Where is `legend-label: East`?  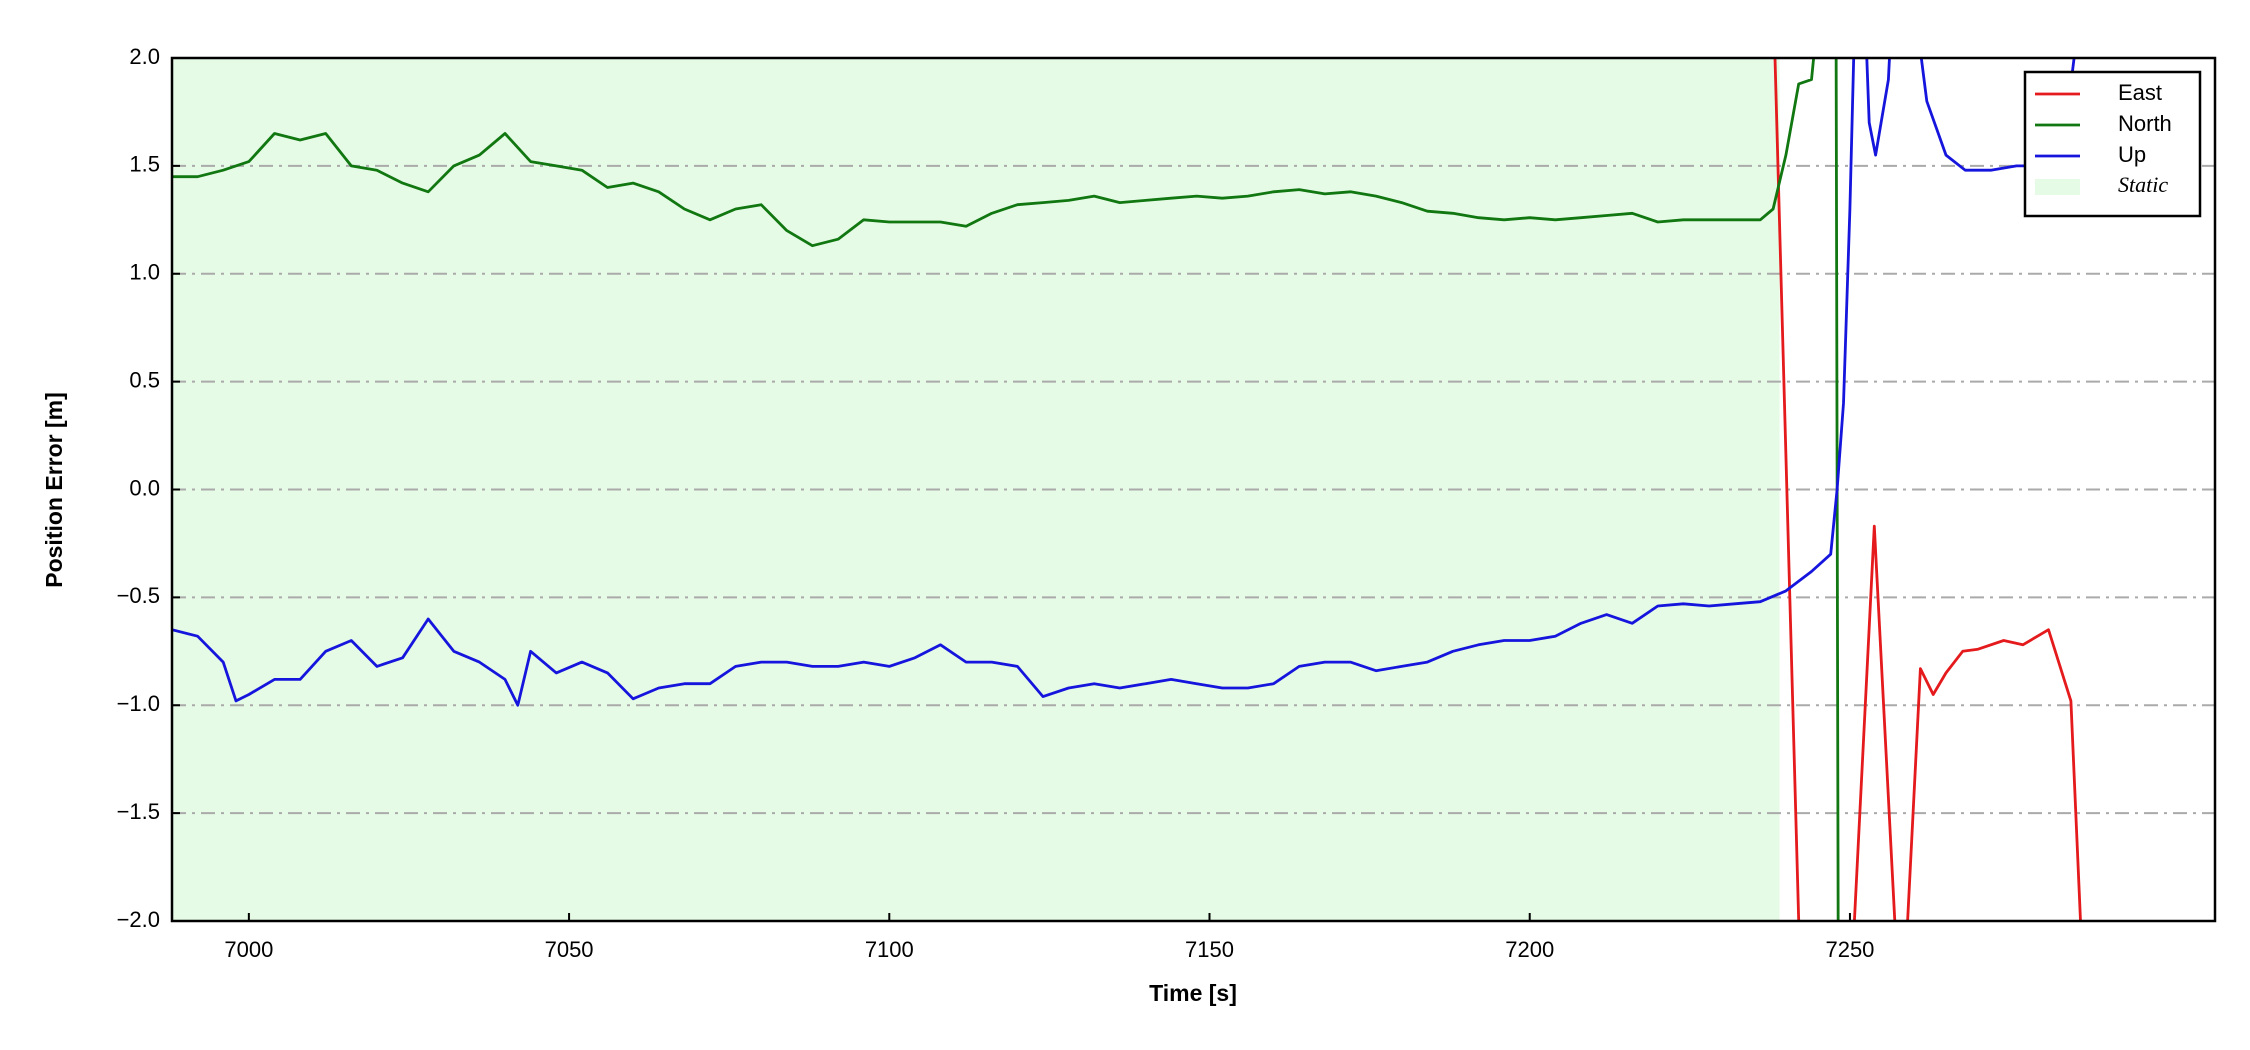 legend-label: East is located at coordinates (2140, 92).